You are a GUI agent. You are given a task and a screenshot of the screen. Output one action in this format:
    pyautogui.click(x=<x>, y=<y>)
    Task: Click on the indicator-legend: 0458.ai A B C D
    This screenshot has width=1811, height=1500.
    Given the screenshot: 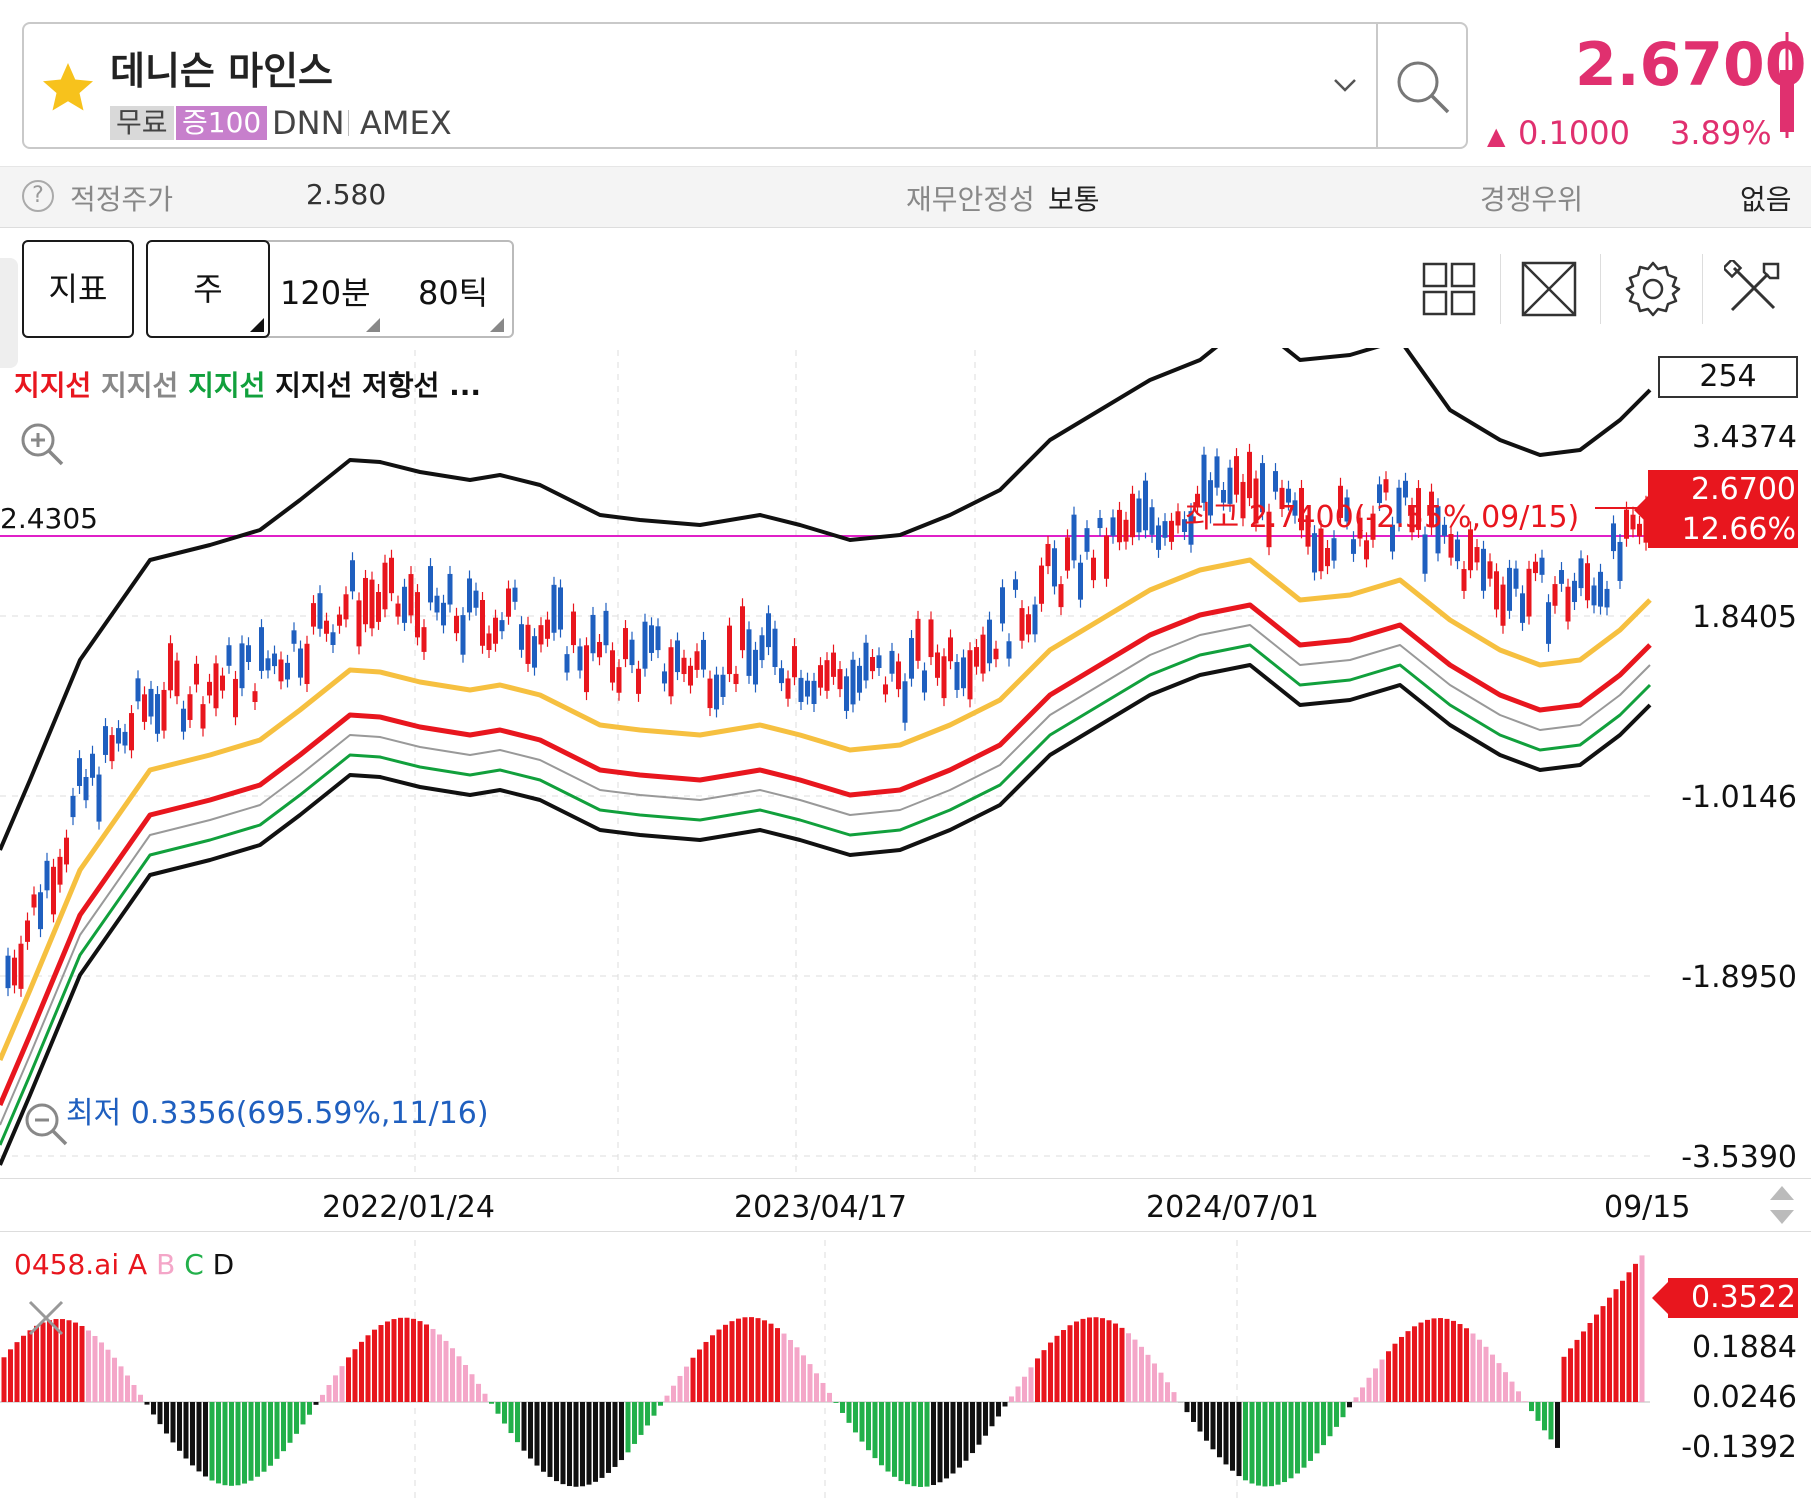 What is the action you would take?
    pyautogui.click(x=124, y=1264)
    